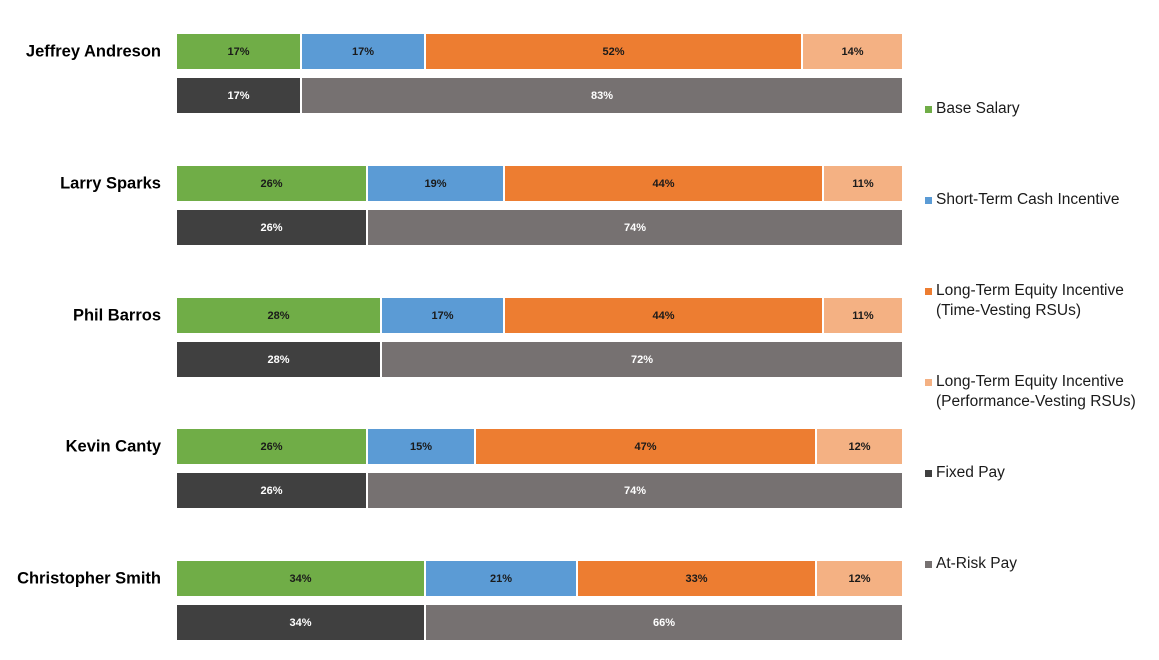 The width and height of the screenshot is (1159, 660). I want to click on person-name: Larry Sparks, so click(110, 183).